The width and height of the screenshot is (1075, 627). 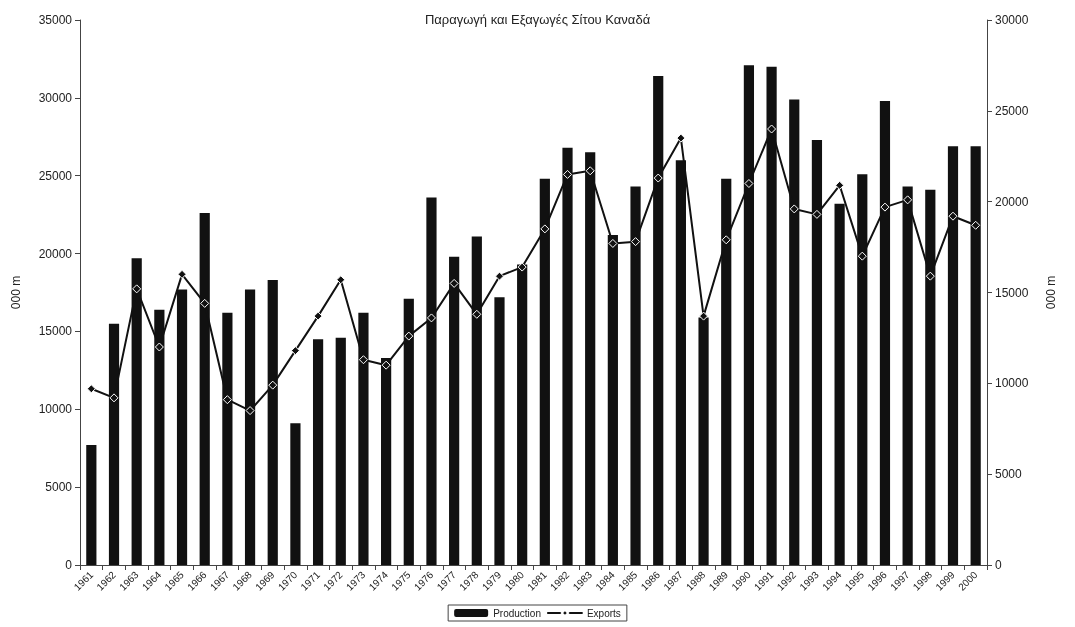 I want to click on legend-label: Exports, so click(x=603, y=613).